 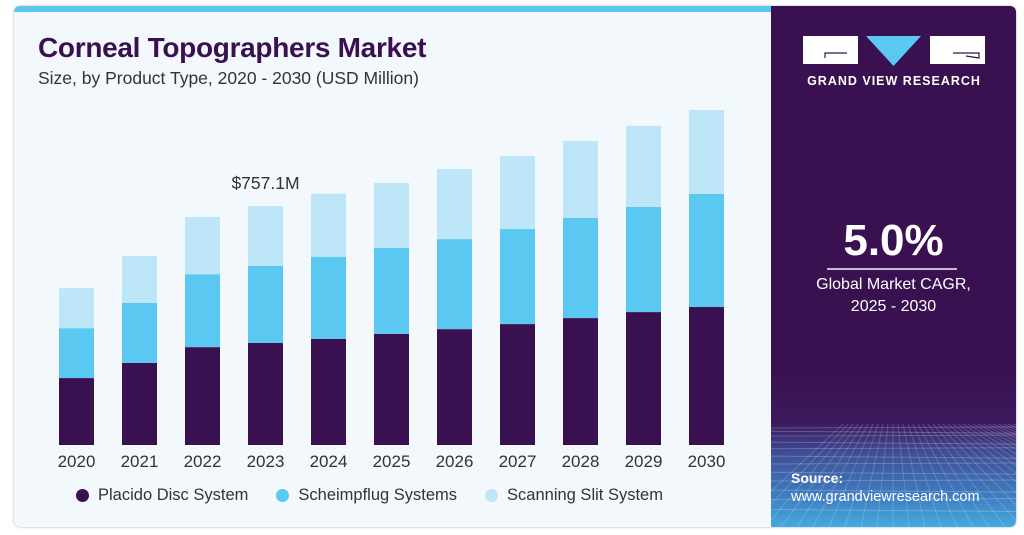 What do you see at coordinates (392, 9) in the screenshot?
I see `accent-bar` at bounding box center [392, 9].